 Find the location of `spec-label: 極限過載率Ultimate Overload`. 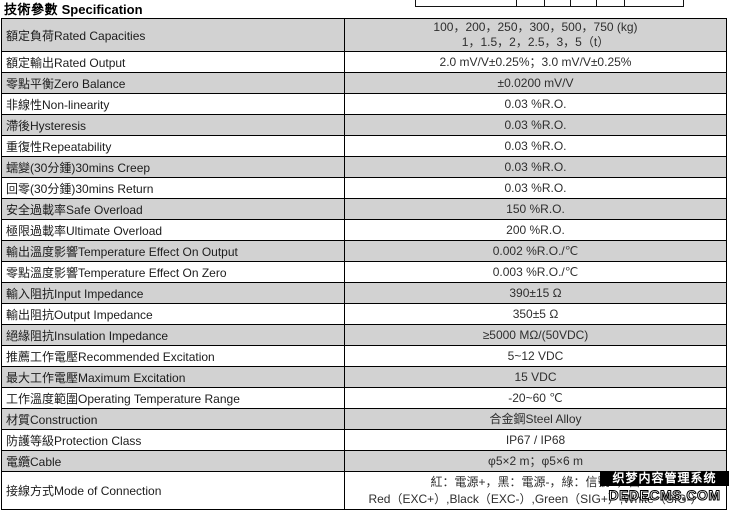

spec-label: 極限過載率Ultimate Overload is located at coordinates (173, 230).